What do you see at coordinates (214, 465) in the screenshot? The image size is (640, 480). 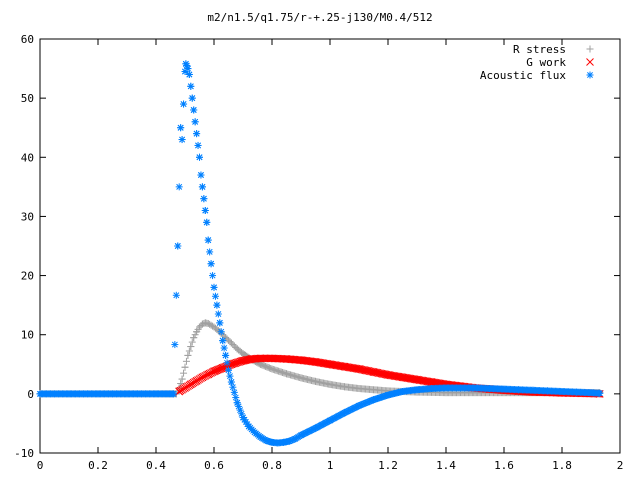 I see `x-tick-label: 0.6` at bounding box center [214, 465].